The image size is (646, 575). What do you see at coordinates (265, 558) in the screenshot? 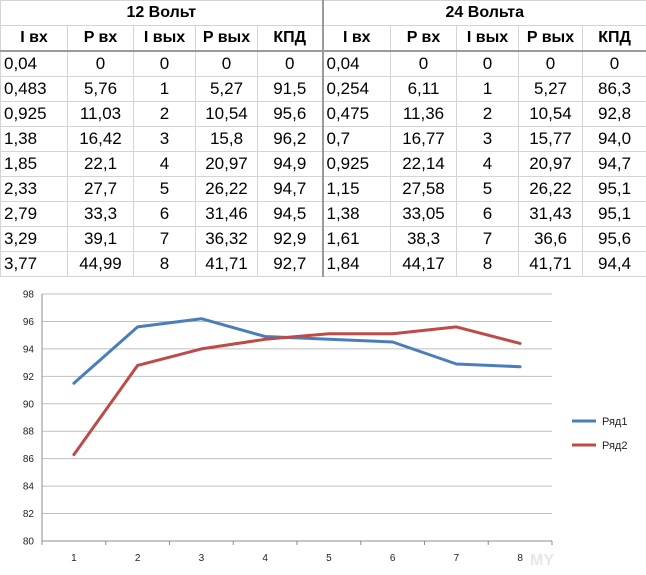
I see `x-tick-label: 4` at bounding box center [265, 558].